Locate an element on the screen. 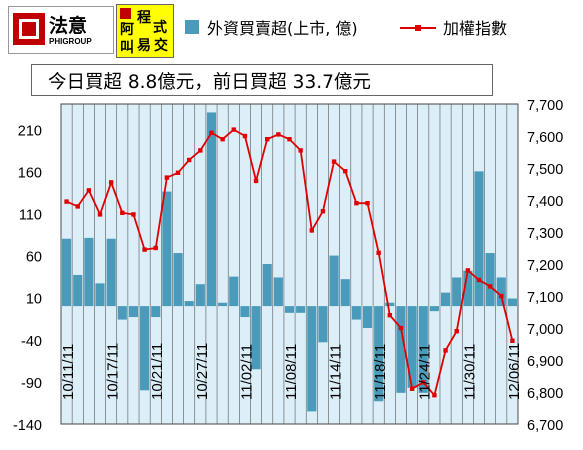 This screenshot has height=450, width=583. right-axis-tick-label: 7,100 is located at coordinates (545, 298).